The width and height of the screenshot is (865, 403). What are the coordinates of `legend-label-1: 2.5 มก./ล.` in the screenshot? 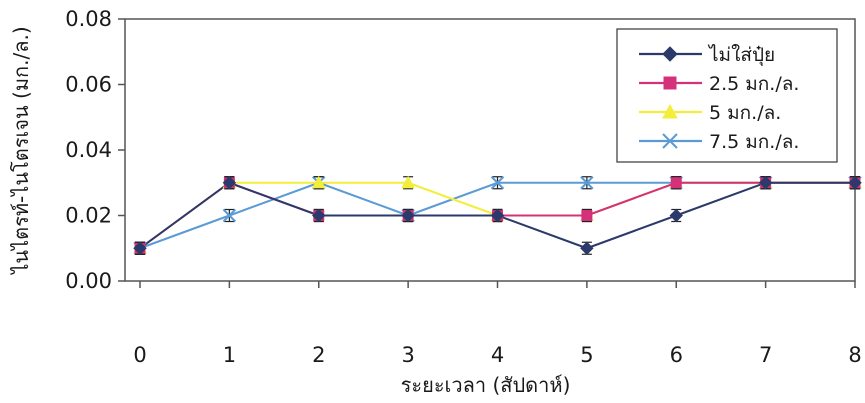 It's located at (754, 84).